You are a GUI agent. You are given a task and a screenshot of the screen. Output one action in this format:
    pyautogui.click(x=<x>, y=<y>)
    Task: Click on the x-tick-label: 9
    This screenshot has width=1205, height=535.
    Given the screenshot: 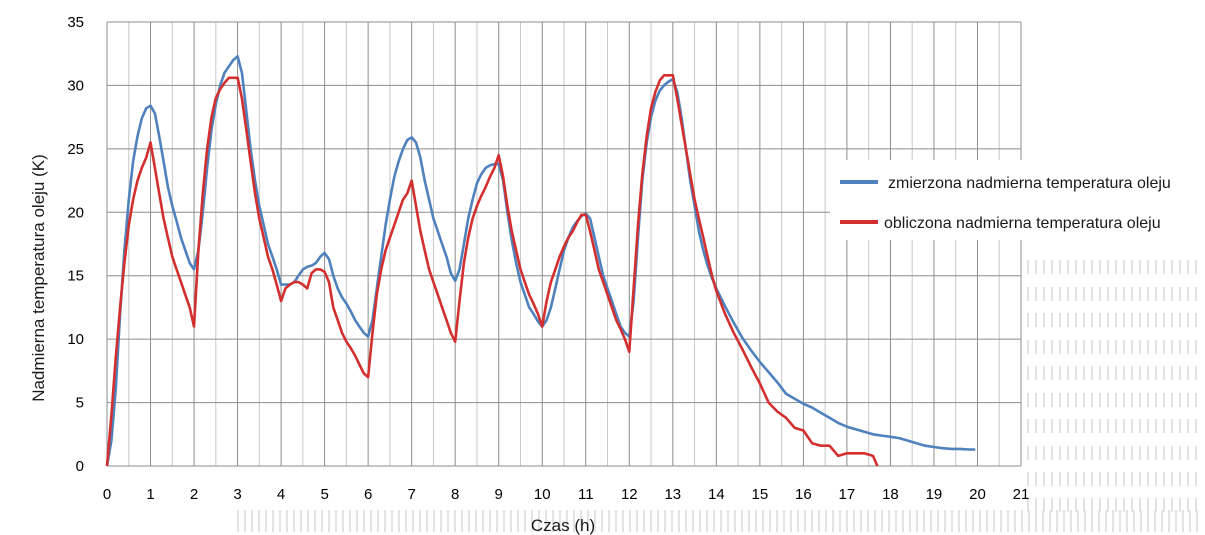 What is the action you would take?
    pyautogui.click(x=499, y=494)
    